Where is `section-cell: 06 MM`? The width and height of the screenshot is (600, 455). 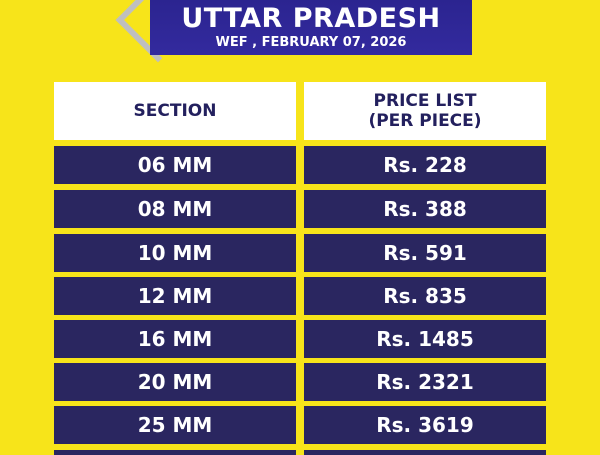 section-cell: 06 MM is located at coordinates (175, 165).